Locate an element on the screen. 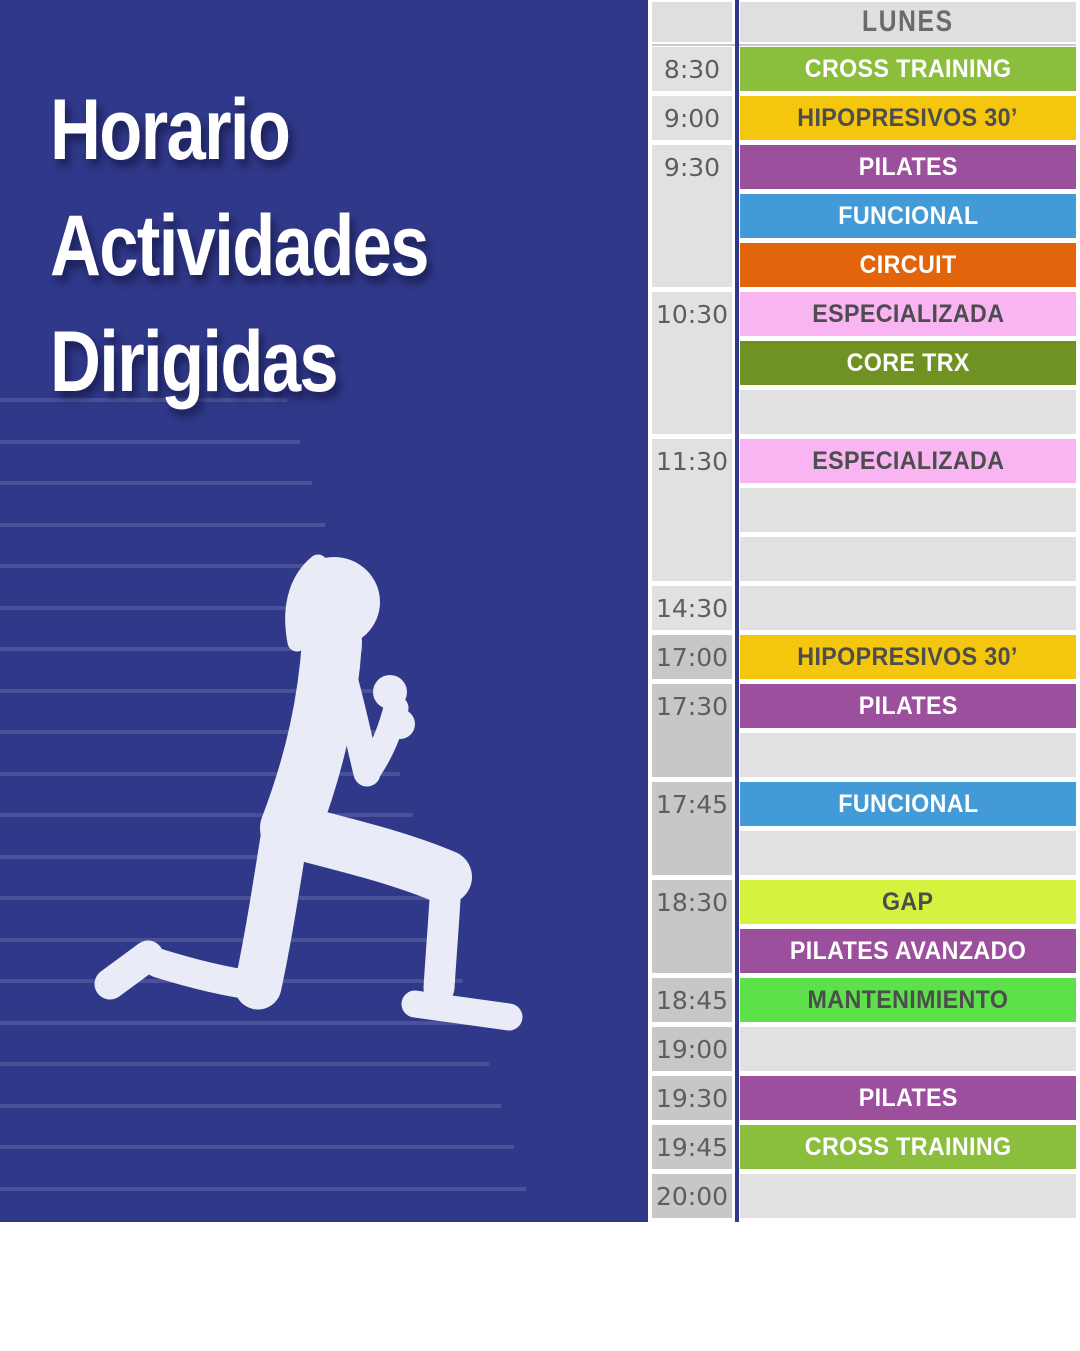 The width and height of the screenshot is (1080, 1351). time-label: 19:00 is located at coordinates (692, 1049).